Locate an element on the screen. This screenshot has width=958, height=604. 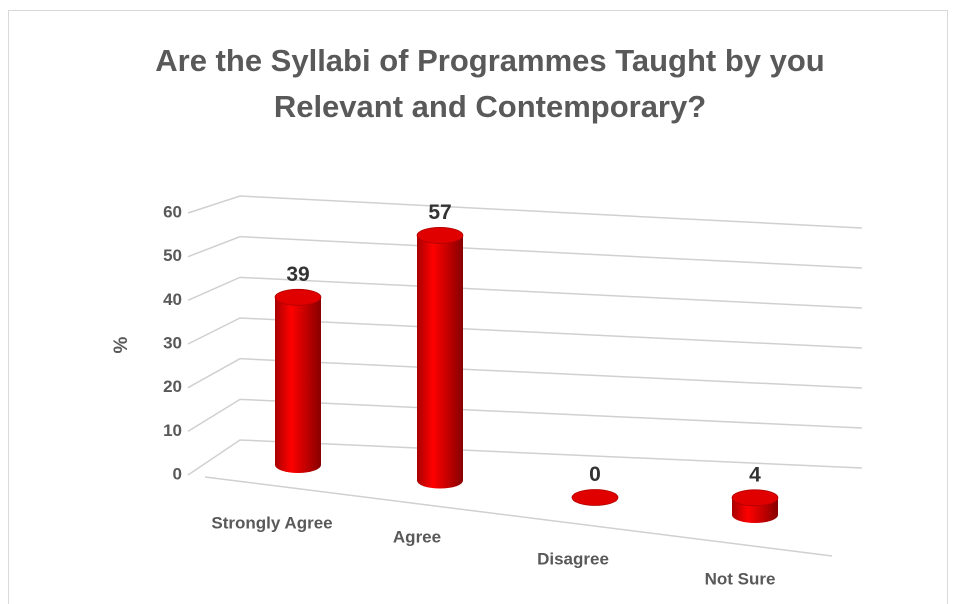
x-tick-label: Disagree is located at coordinates (573, 558).